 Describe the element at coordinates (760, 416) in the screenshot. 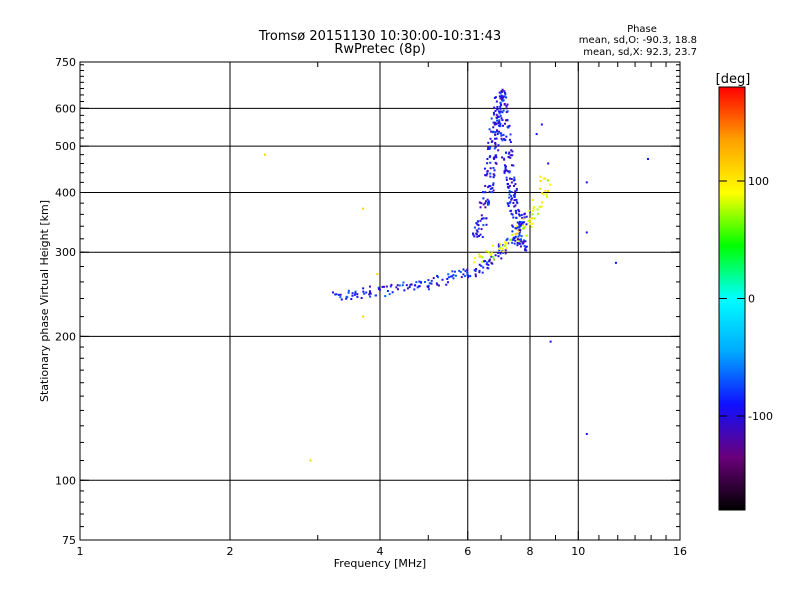

I see `colorbar-tick-label: -100` at that location.